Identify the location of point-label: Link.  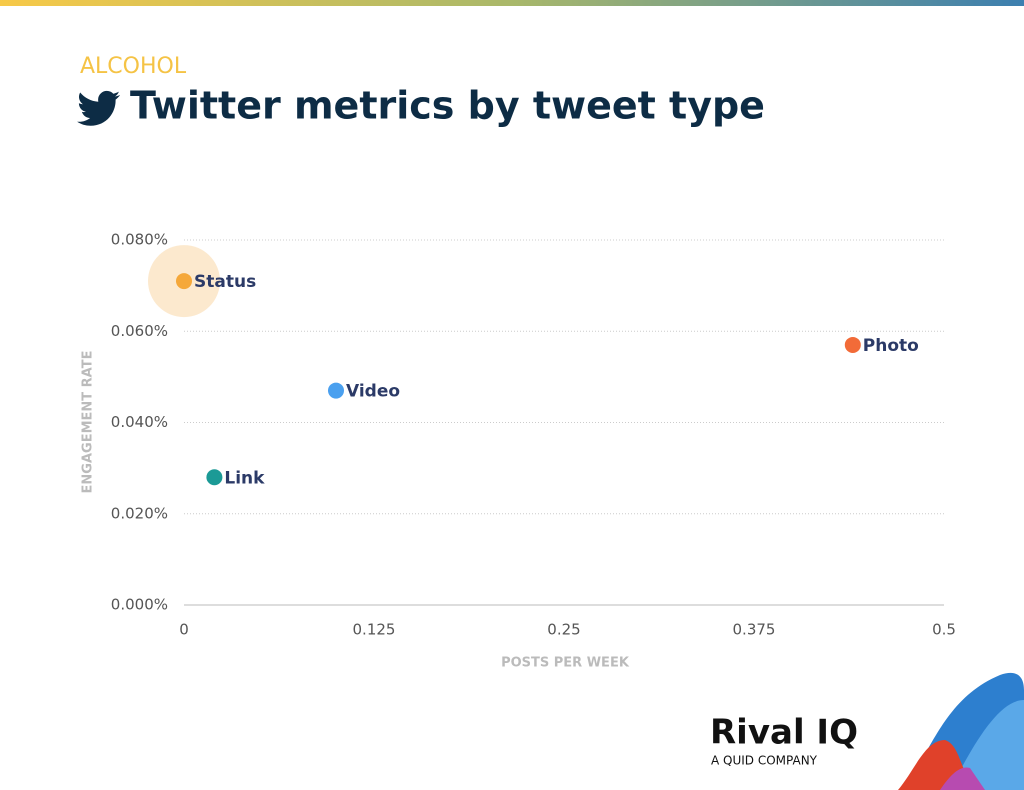
(244, 478).